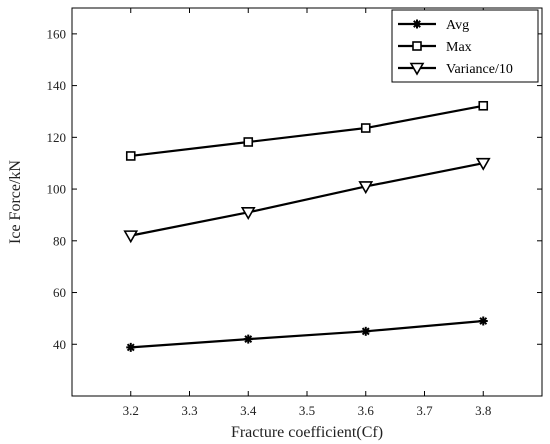  Describe the element at coordinates (435, 47) in the screenshot. I see `legend-item: Max` at that location.